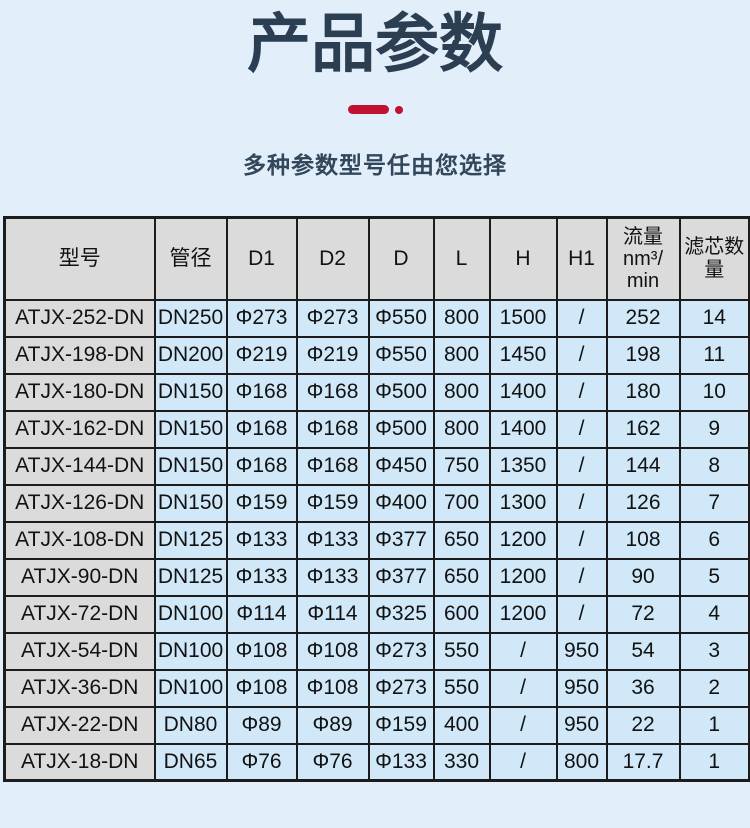 The image size is (750, 828). Describe the element at coordinates (461, 466) in the screenshot. I see `cell-l: 750` at that location.